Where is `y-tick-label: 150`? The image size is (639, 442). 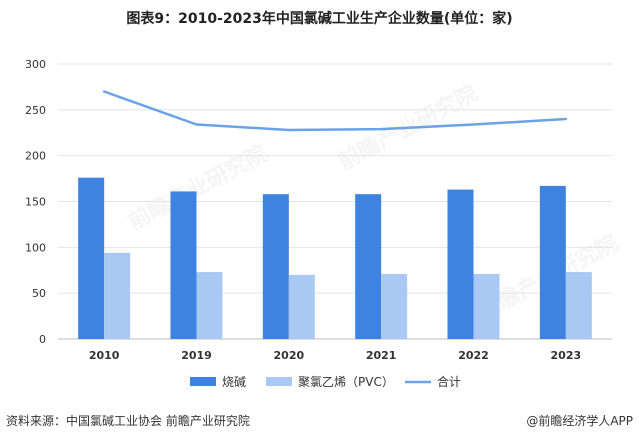 y-tick-label: 150 is located at coordinates (35, 202).